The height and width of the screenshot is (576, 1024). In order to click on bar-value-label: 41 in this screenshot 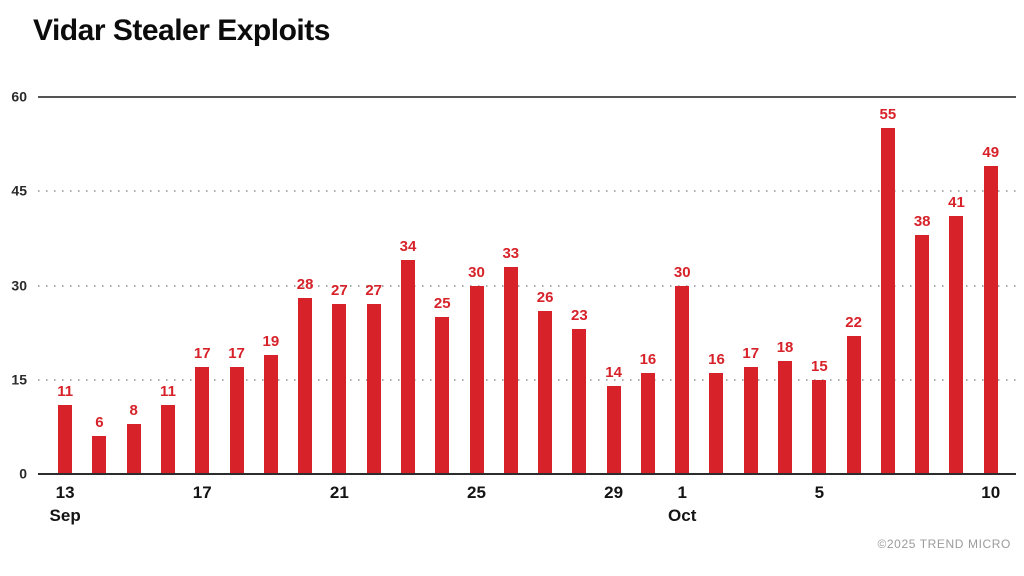, I will do `click(956, 203)`.